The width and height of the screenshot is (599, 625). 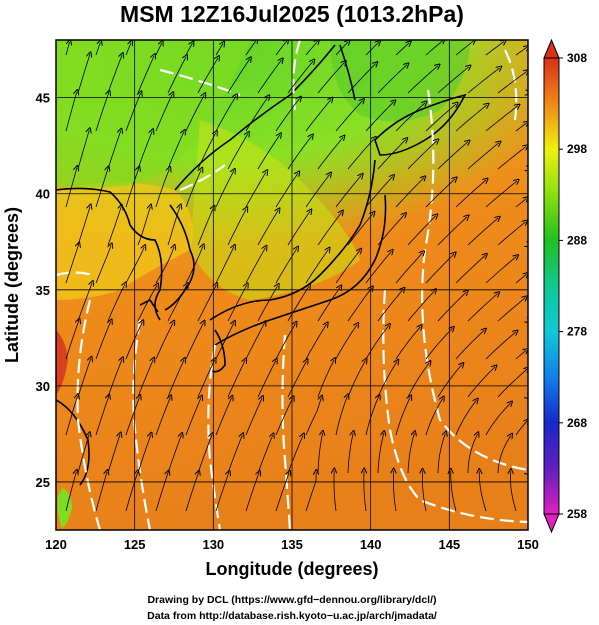 What do you see at coordinates (577, 240) in the screenshot?
I see `colorbar-tick-label: 288` at bounding box center [577, 240].